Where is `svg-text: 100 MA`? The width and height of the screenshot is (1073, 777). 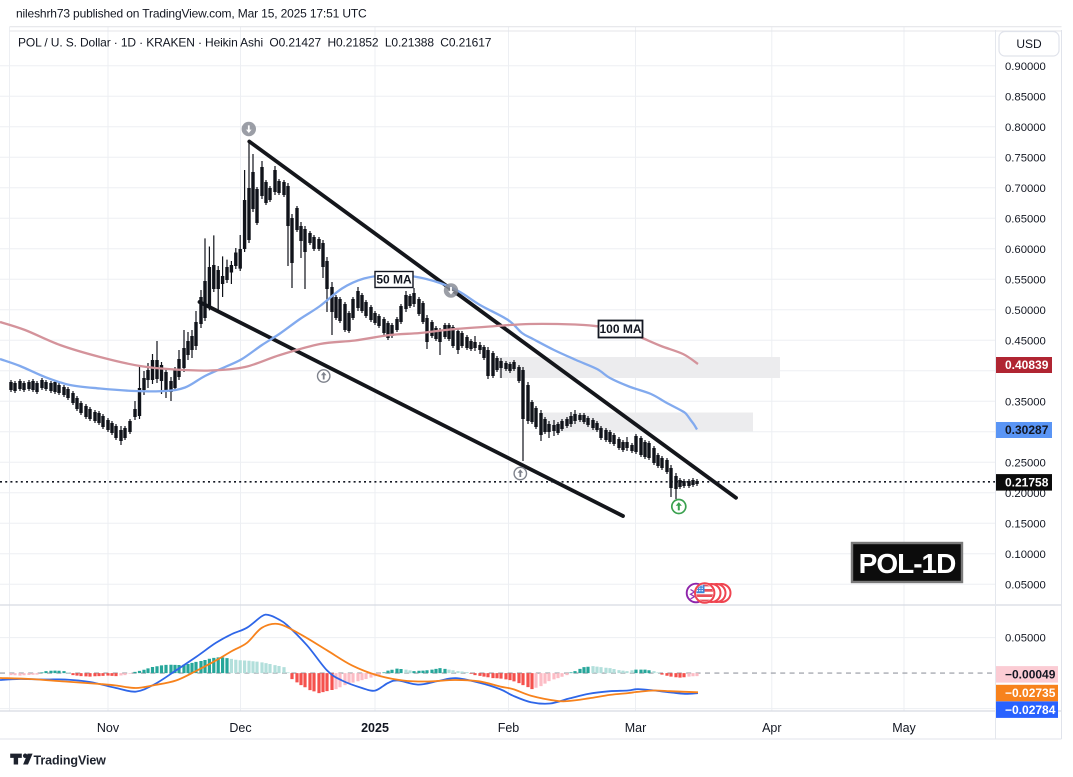
svg-text: 100 MA is located at coordinates (620, 329).